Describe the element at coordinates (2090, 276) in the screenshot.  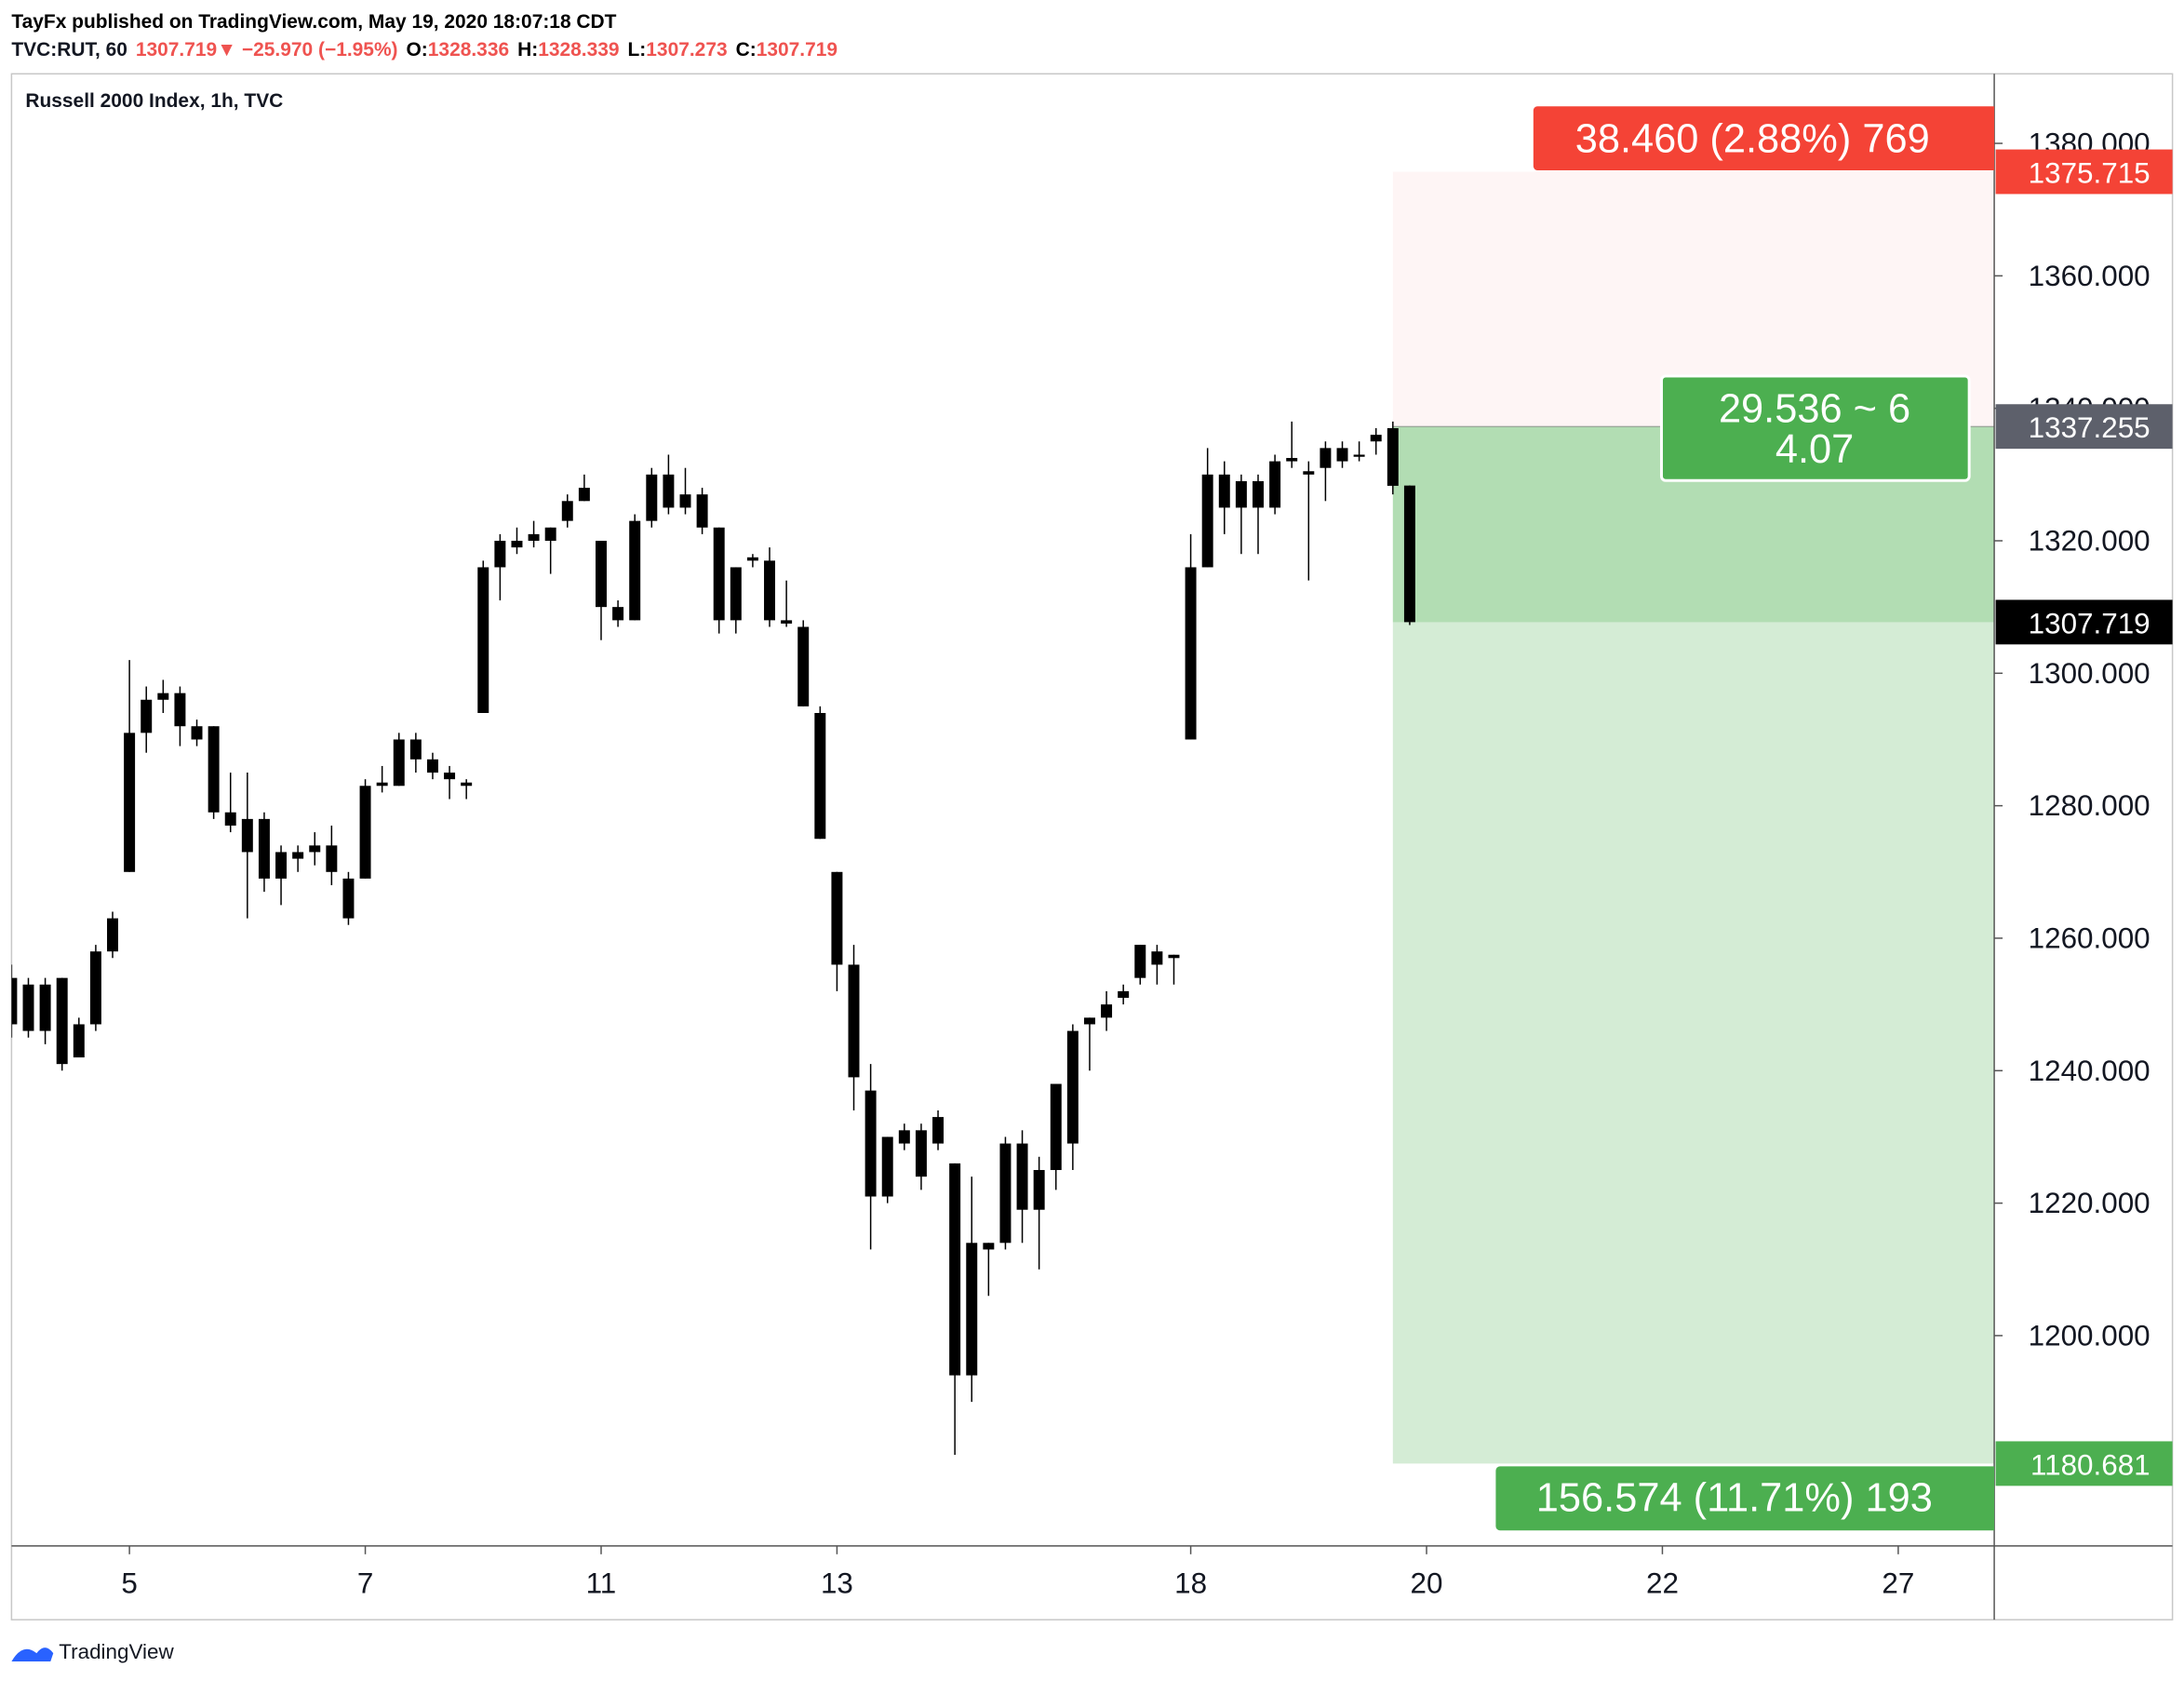
I see `y-tick-label: 1360.000` at that location.